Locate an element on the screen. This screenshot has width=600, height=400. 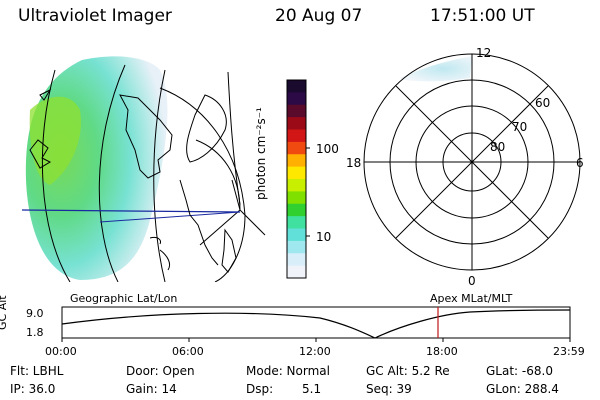
footer-gain: Gain: 14 is located at coordinates (151, 389).